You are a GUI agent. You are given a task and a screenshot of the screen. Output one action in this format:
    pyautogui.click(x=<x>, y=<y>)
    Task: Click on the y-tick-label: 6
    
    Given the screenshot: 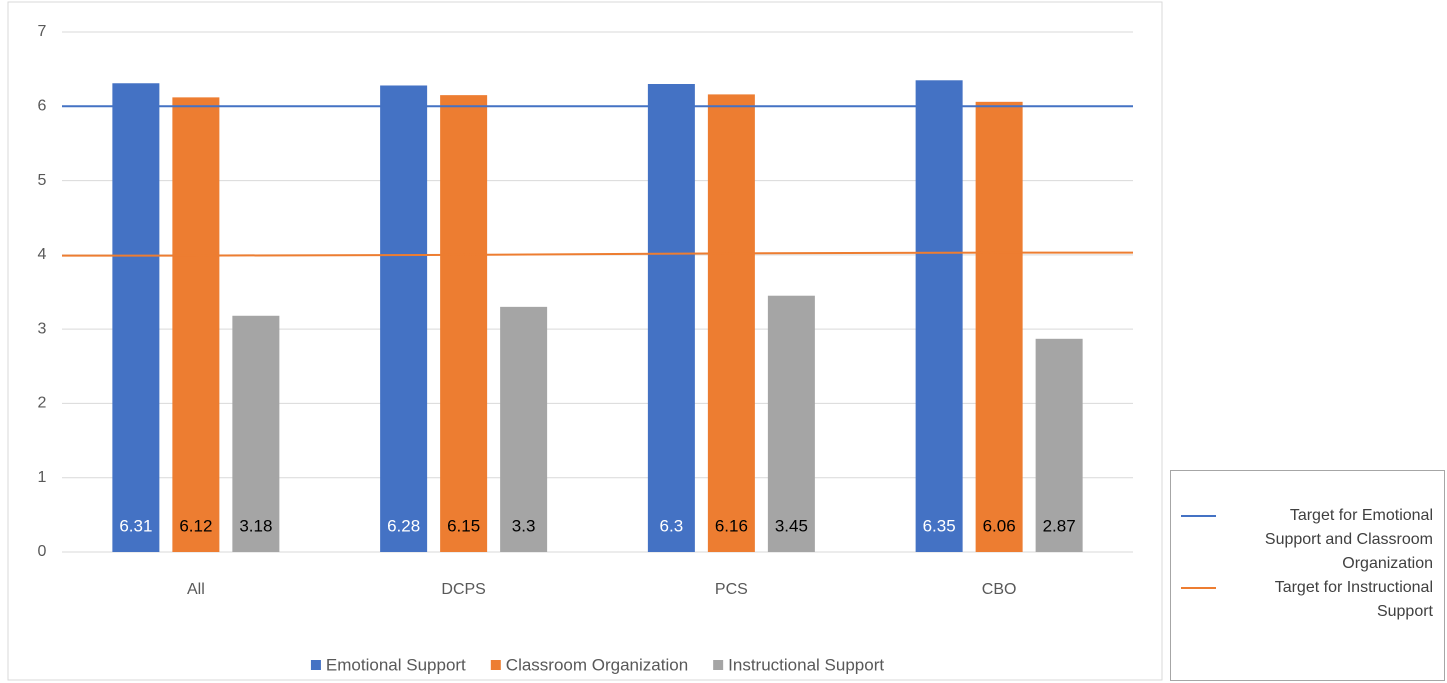 What is the action you would take?
    pyautogui.click(x=42, y=106)
    